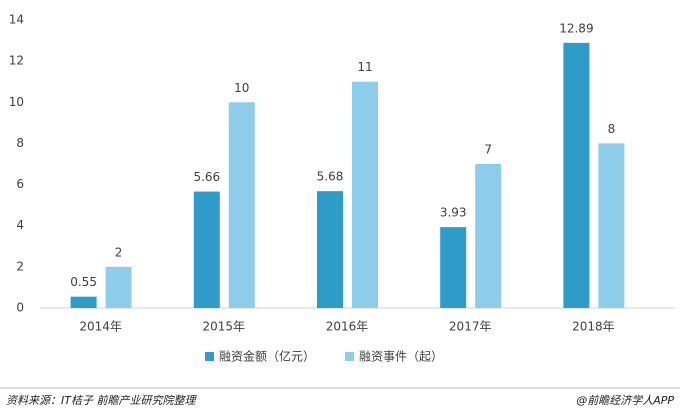 This screenshot has width=680, height=414. I want to click on source-note: 资料来源：IT桔子 前瞻产业研究院整理, so click(101, 400).